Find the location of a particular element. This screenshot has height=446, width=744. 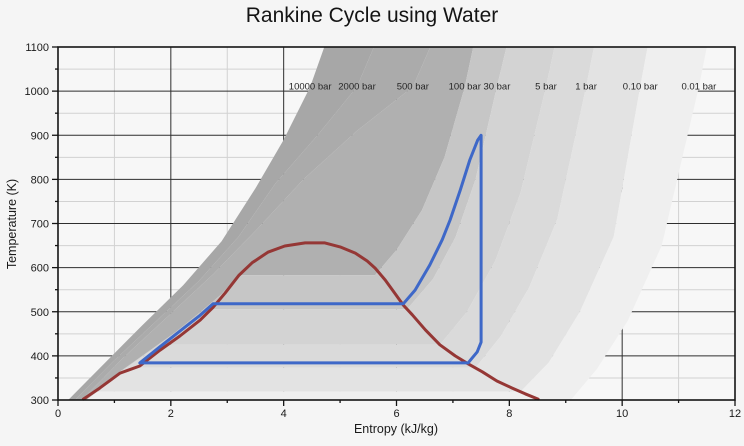

x-tick-label: 4 is located at coordinates (284, 414).